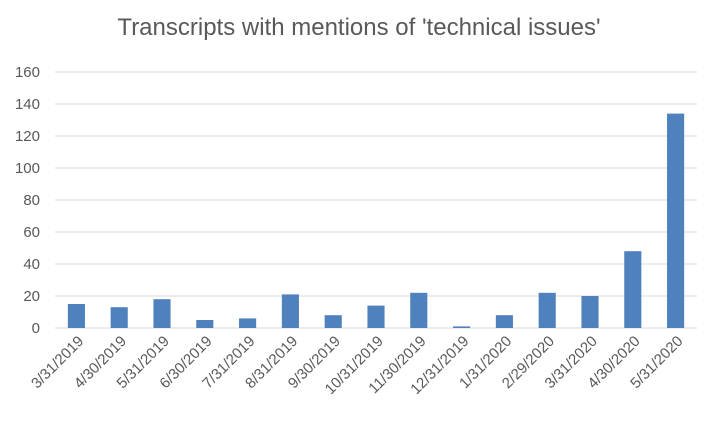 The width and height of the screenshot is (718, 428). What do you see at coordinates (27, 136) in the screenshot?
I see `y-tick-label-120: 120` at bounding box center [27, 136].